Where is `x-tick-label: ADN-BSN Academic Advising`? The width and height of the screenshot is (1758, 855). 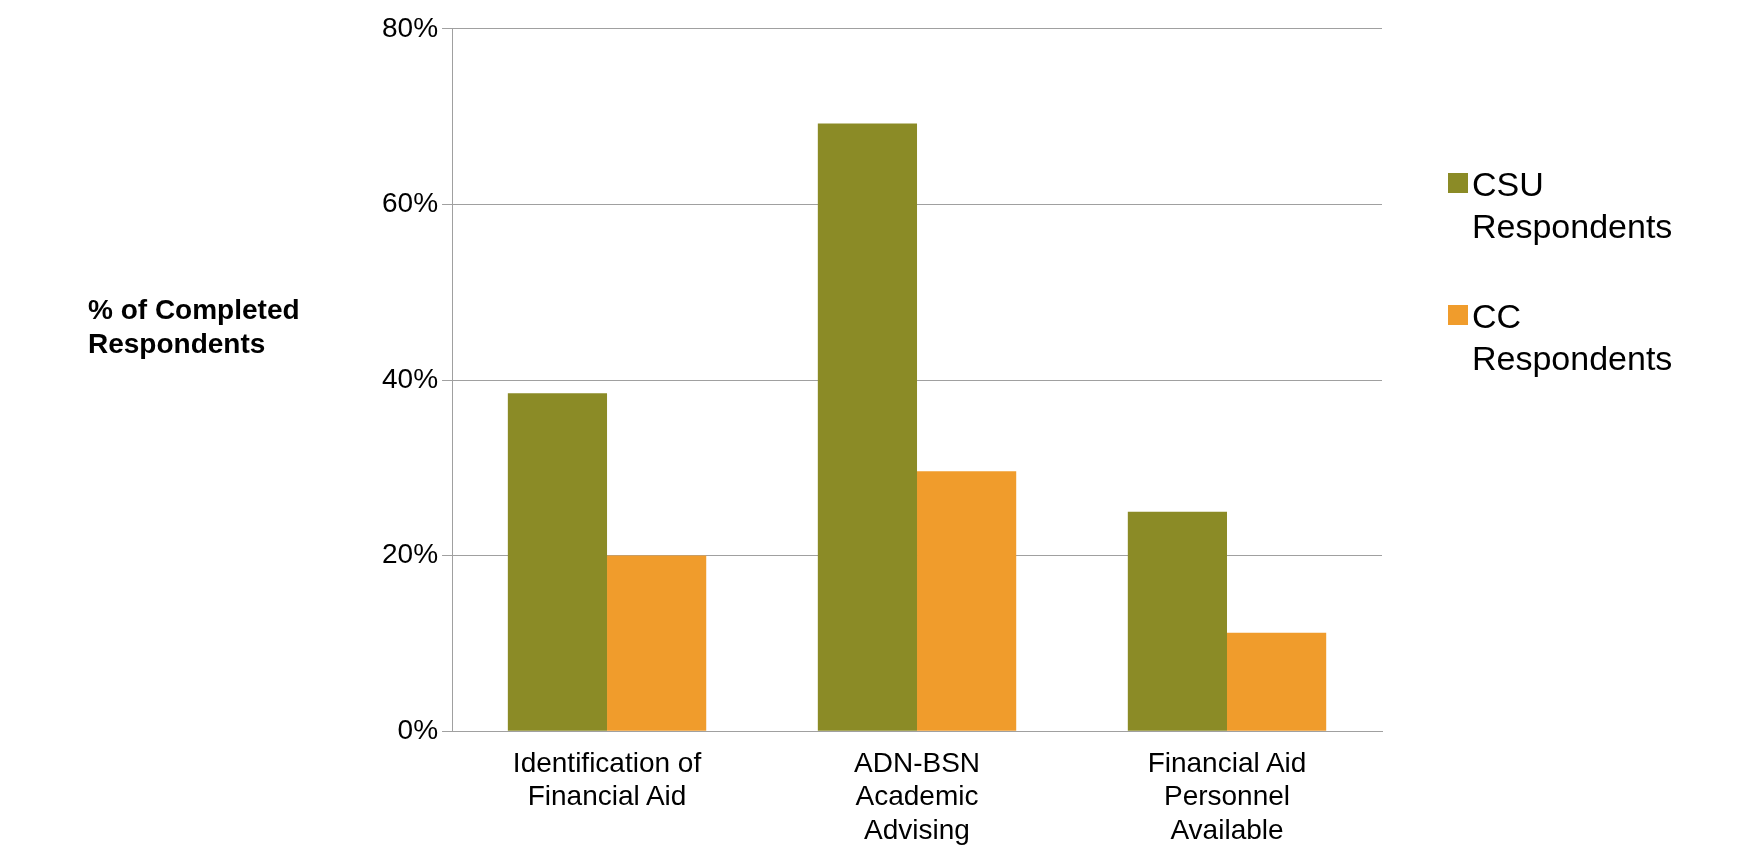
x-tick-label: ADN-BSN Academic Advising is located at coordinates (917, 795).